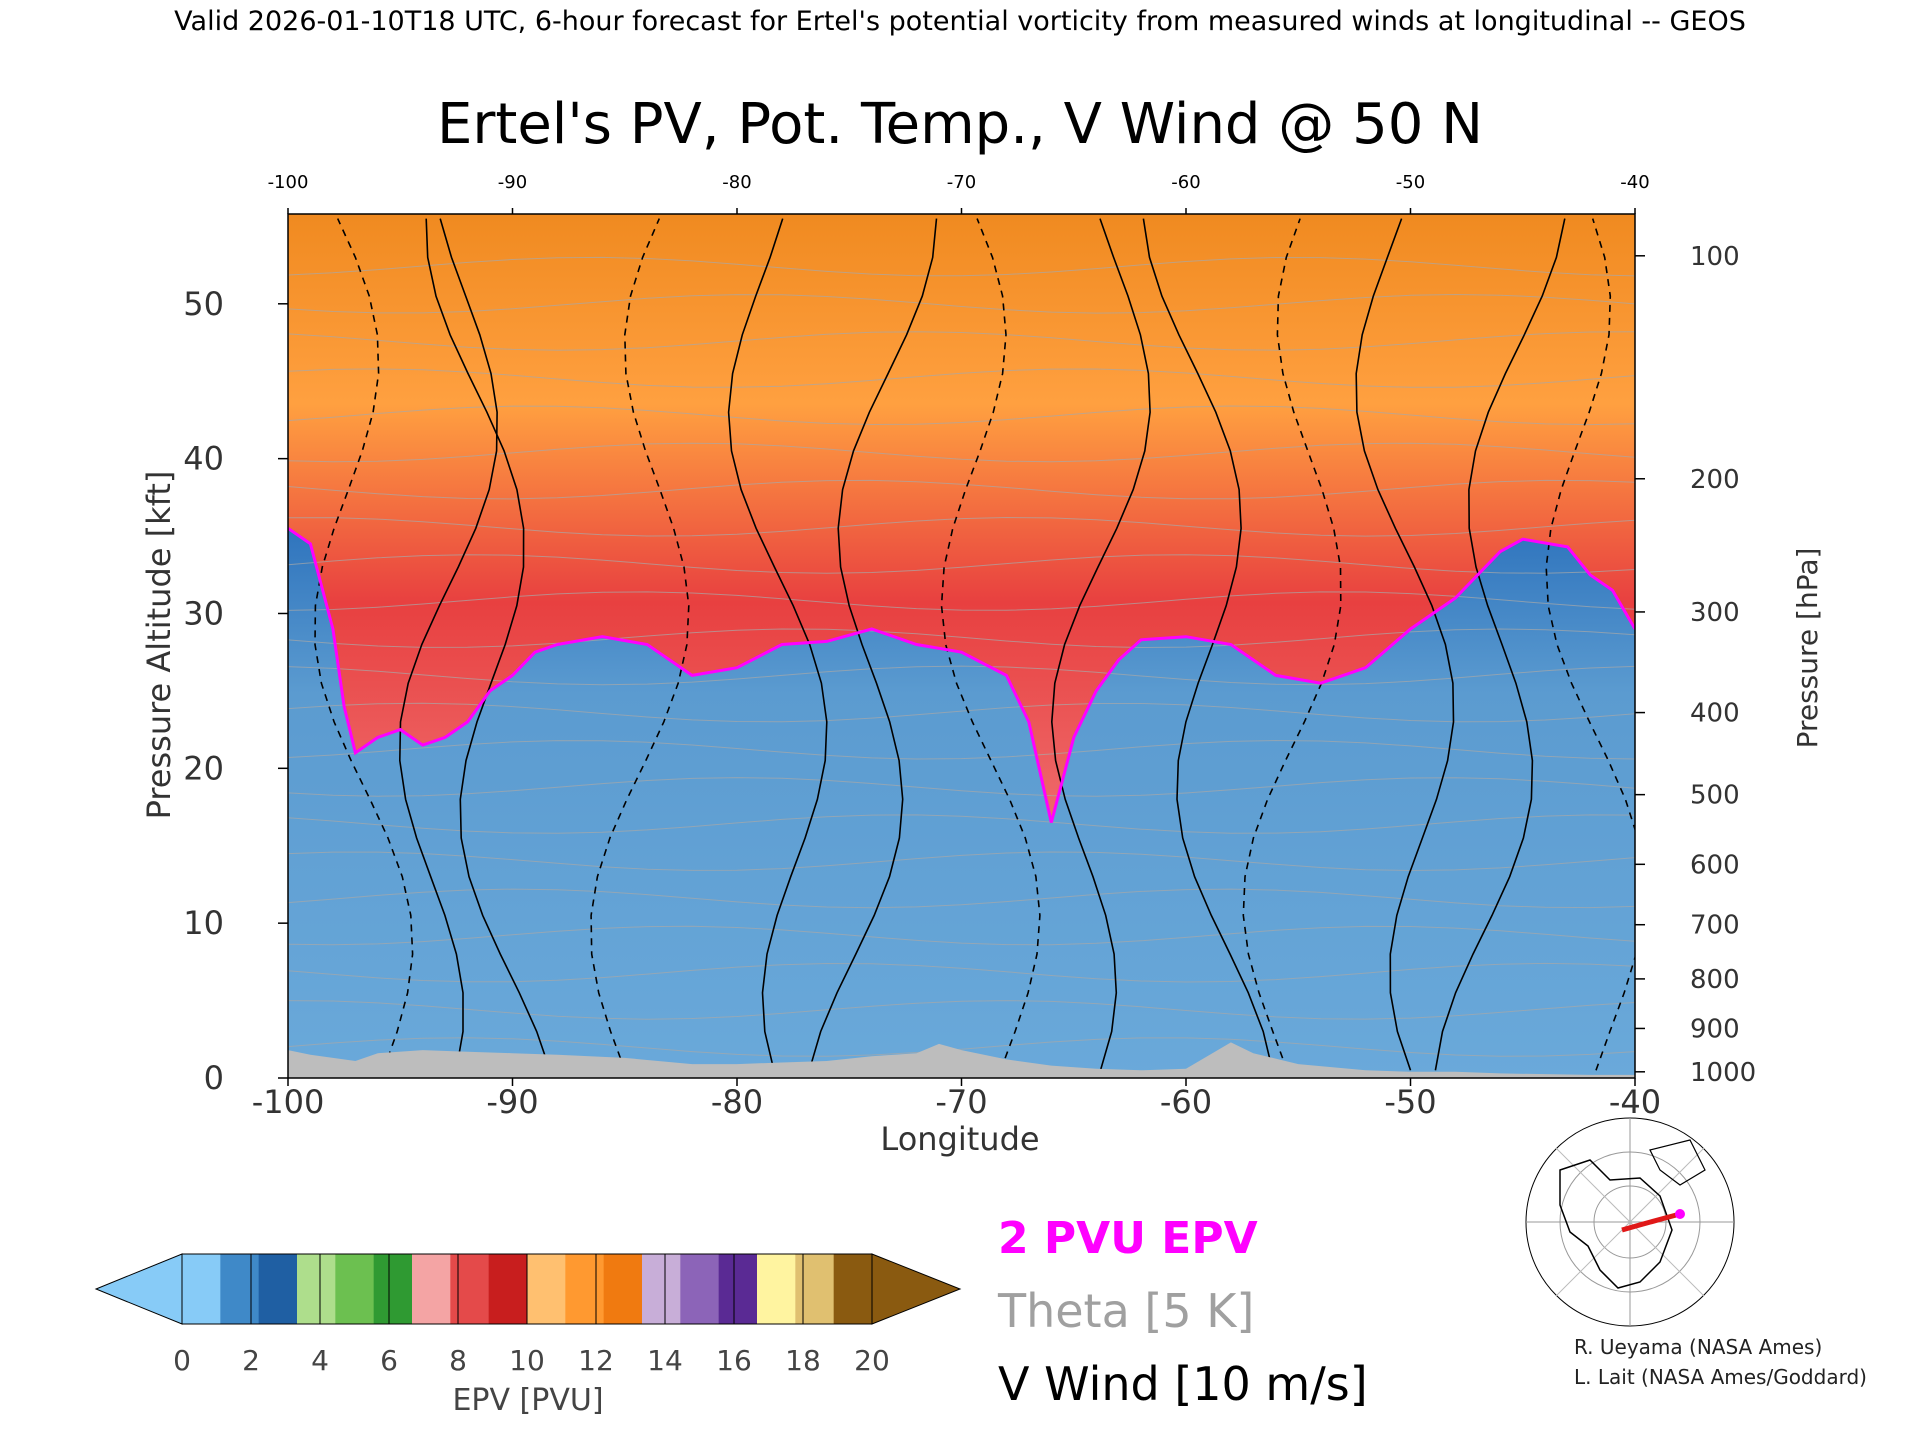 Image resolution: width=1920 pixels, height=1440 pixels. I want to click on y2-axis-label: Pressure [hPa], so click(1807, 648).